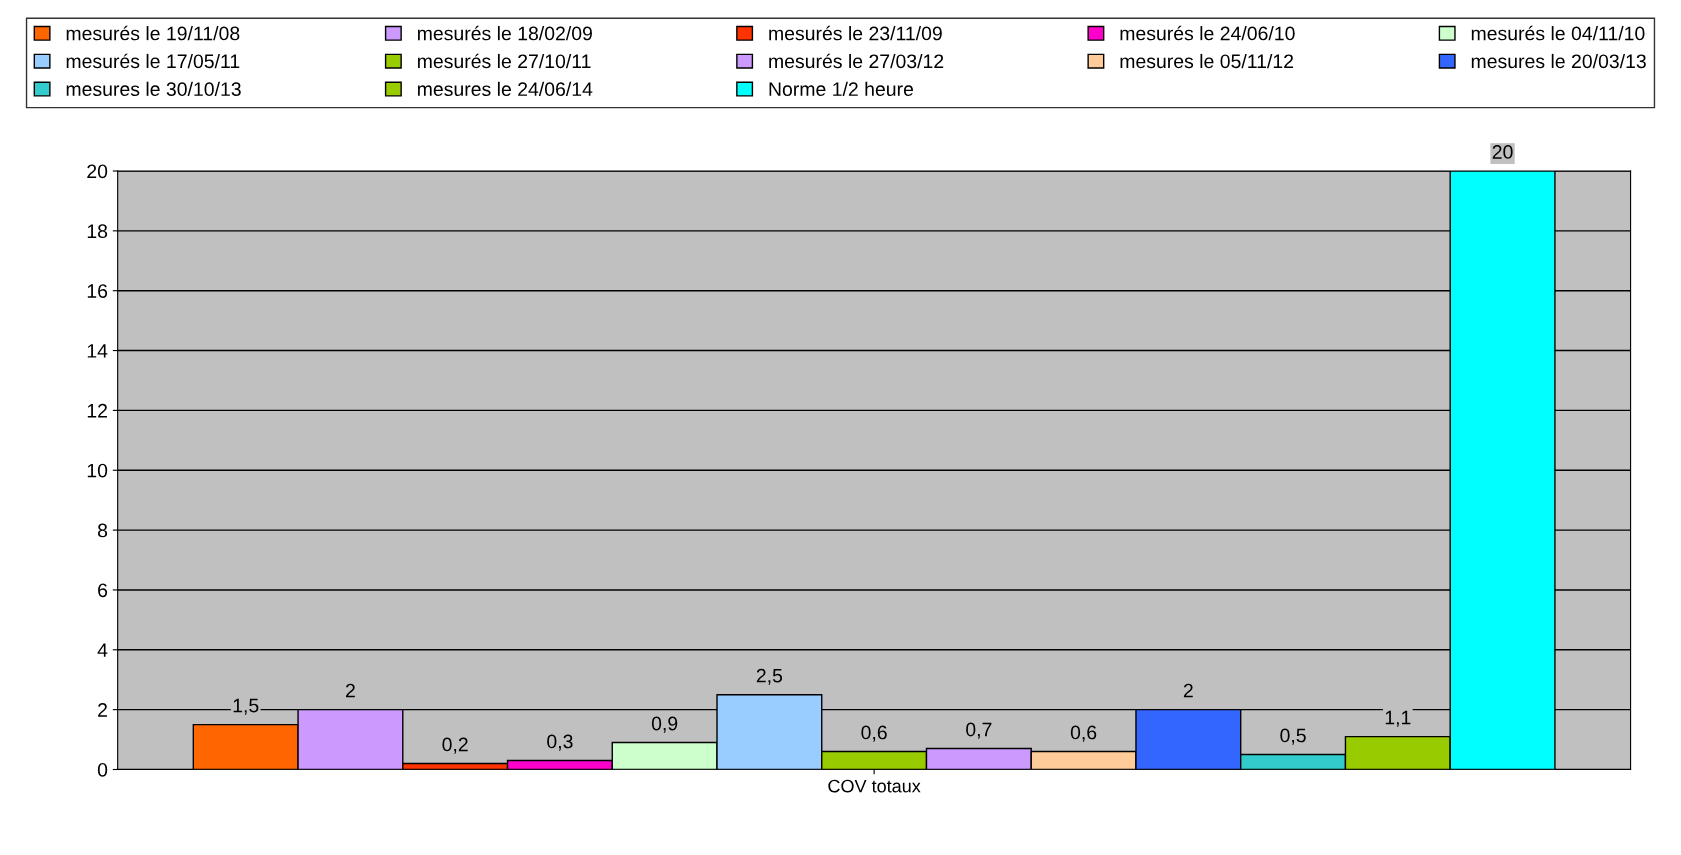 This screenshot has width=1681, height=855. What do you see at coordinates (97, 410) in the screenshot?
I see `y-tick-label: 12` at bounding box center [97, 410].